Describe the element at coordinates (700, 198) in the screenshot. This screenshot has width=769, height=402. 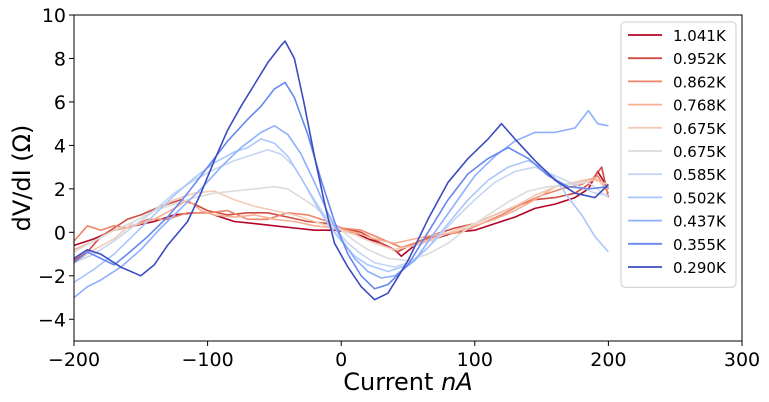
I see `legend-label: 0.502K` at that location.